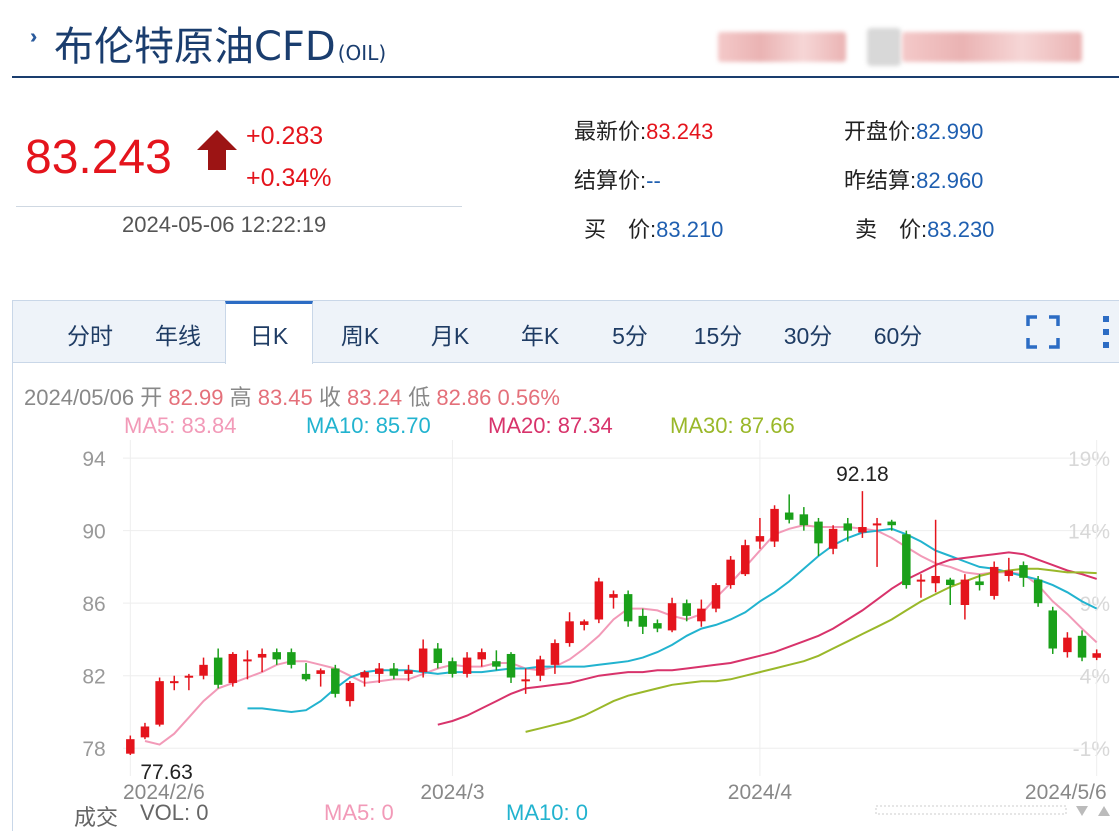 Image resolution: width=1119 pixels, height=831 pixels. I want to click on ohlc-high-label: 高, so click(240, 397).